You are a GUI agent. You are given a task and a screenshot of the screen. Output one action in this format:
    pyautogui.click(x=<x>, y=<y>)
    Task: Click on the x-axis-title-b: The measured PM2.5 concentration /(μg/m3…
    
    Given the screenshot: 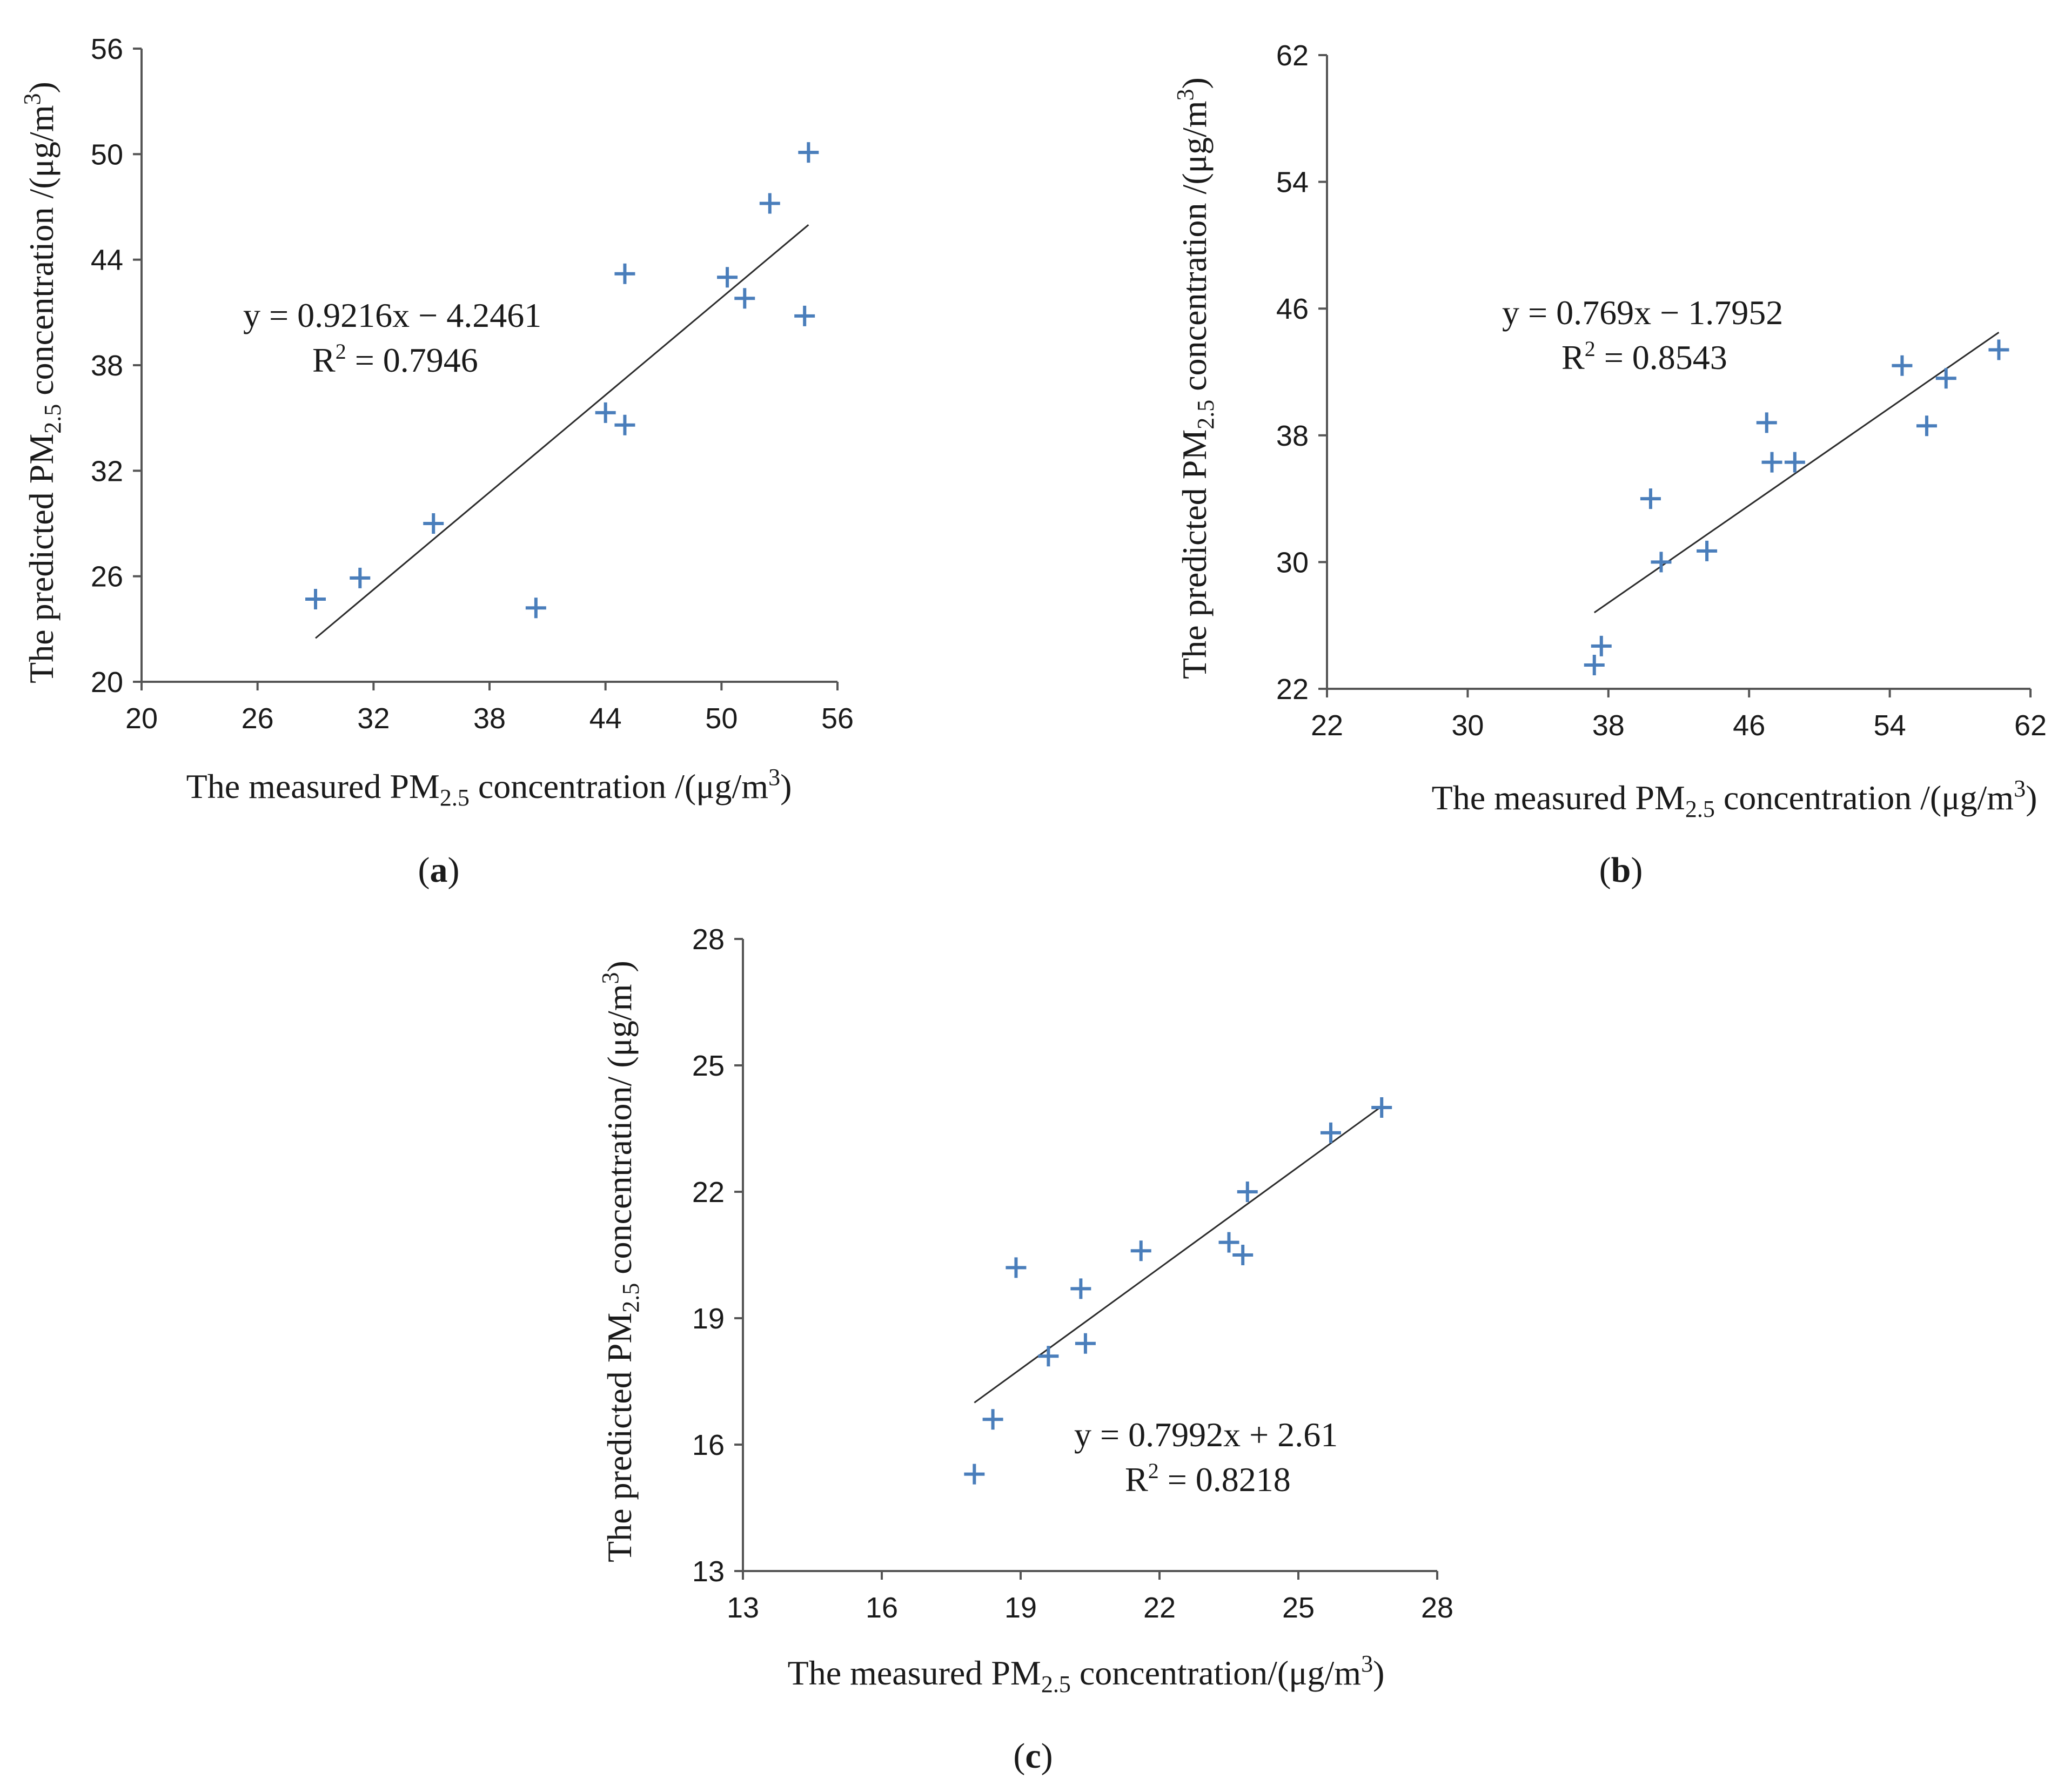 What is the action you would take?
    pyautogui.click(x=1735, y=799)
    